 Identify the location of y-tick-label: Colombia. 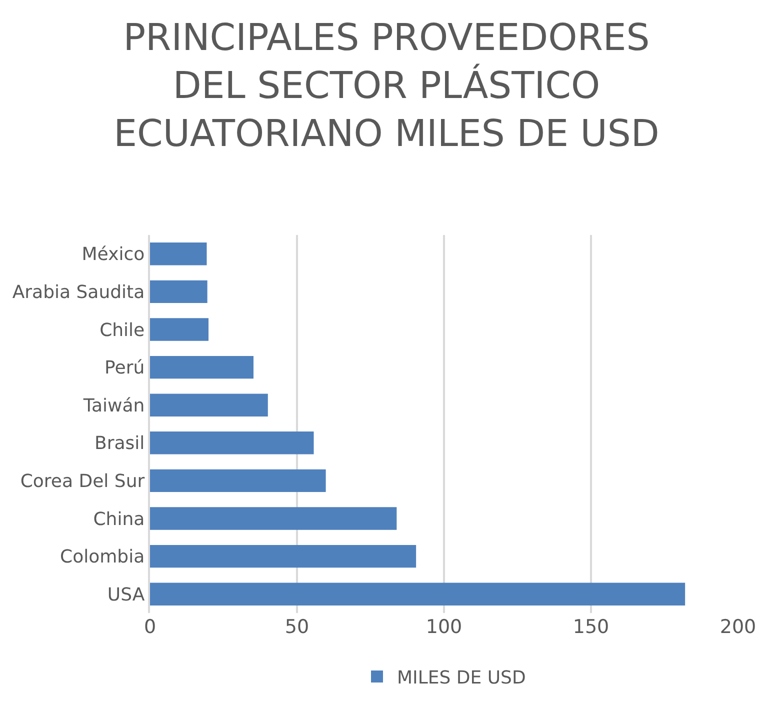
(102, 557).